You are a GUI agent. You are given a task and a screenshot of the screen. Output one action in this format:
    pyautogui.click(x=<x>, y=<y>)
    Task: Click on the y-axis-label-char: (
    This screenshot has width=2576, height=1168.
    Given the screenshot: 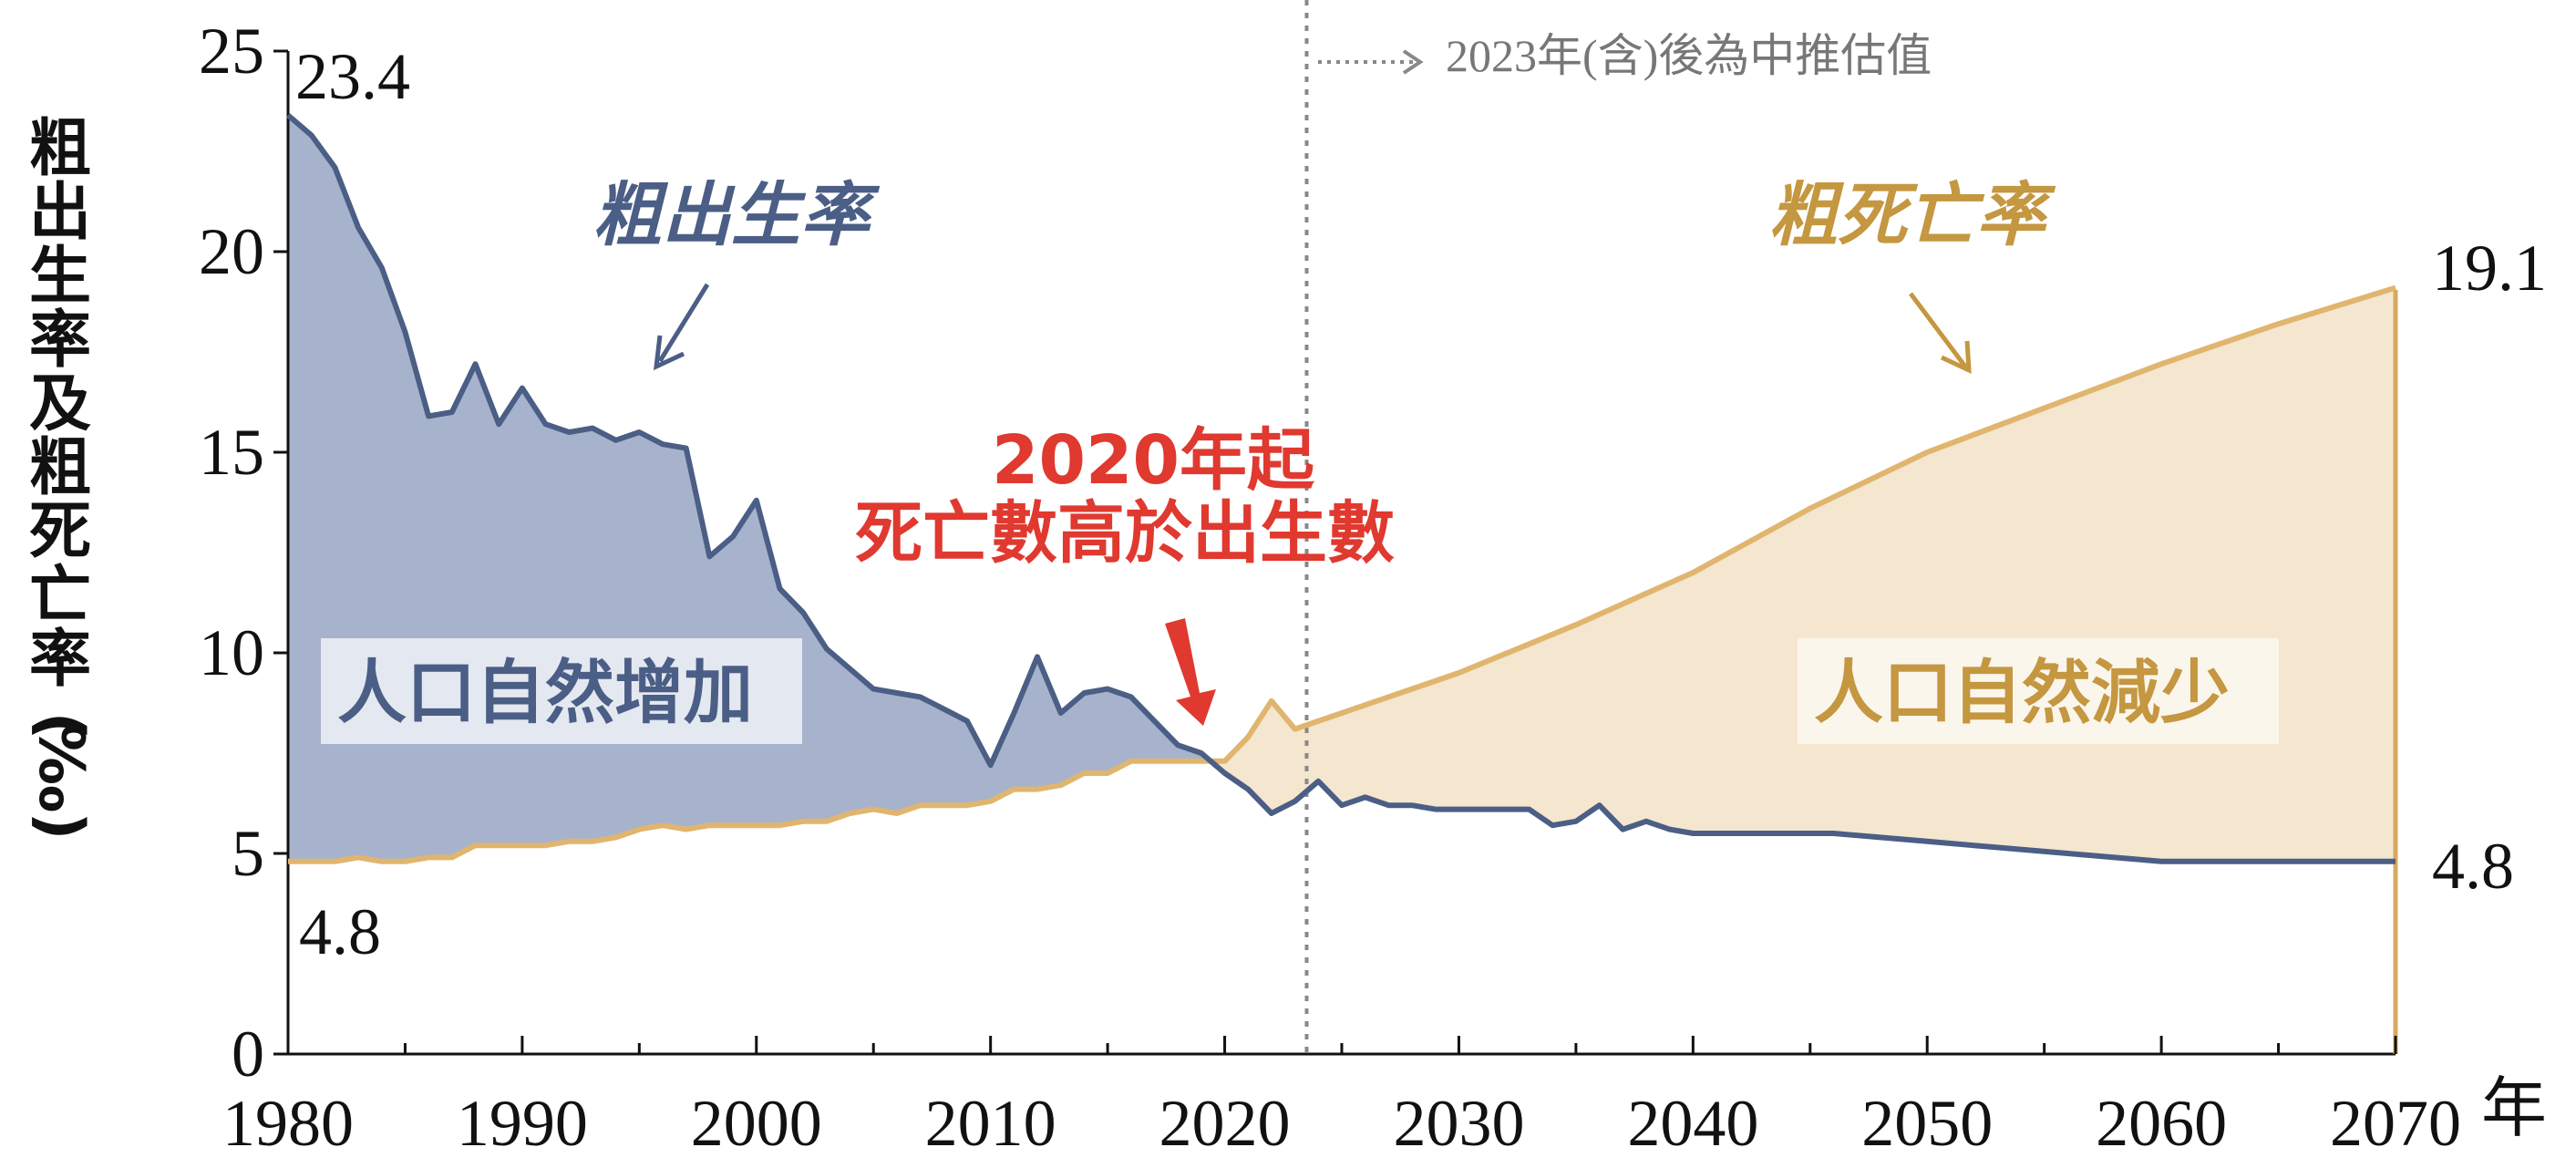 What is the action you would take?
    pyautogui.click(x=61, y=725)
    